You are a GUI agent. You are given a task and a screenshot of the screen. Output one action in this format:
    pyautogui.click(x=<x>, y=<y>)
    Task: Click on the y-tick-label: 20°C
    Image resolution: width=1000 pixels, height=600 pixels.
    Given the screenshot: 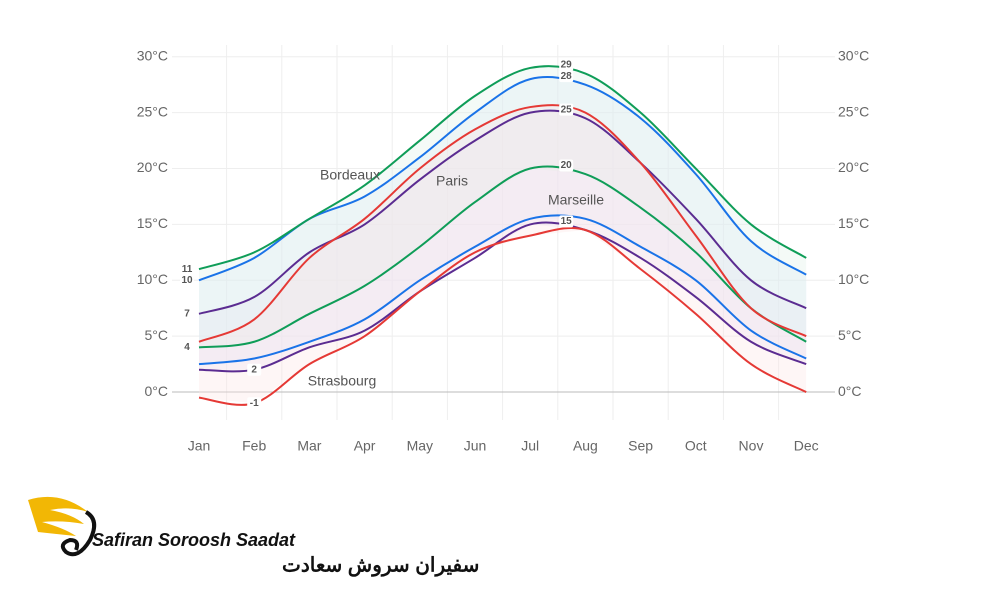 What is the action you would take?
    pyautogui.click(x=152, y=167)
    